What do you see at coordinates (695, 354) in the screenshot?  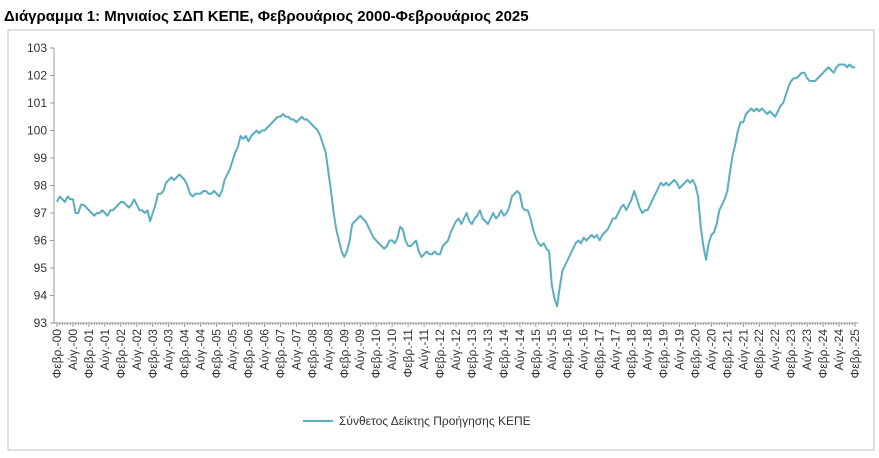 I see `x-tick-label: Φεβρ.-20` at bounding box center [695, 354].